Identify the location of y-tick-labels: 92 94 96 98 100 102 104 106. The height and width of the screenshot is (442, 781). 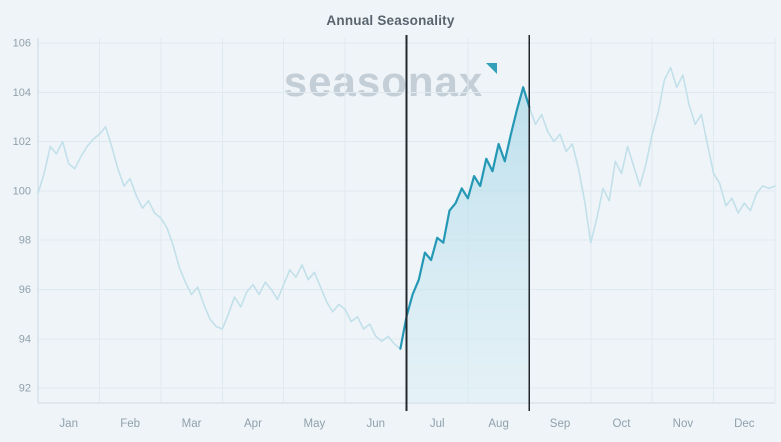
(22, 215).